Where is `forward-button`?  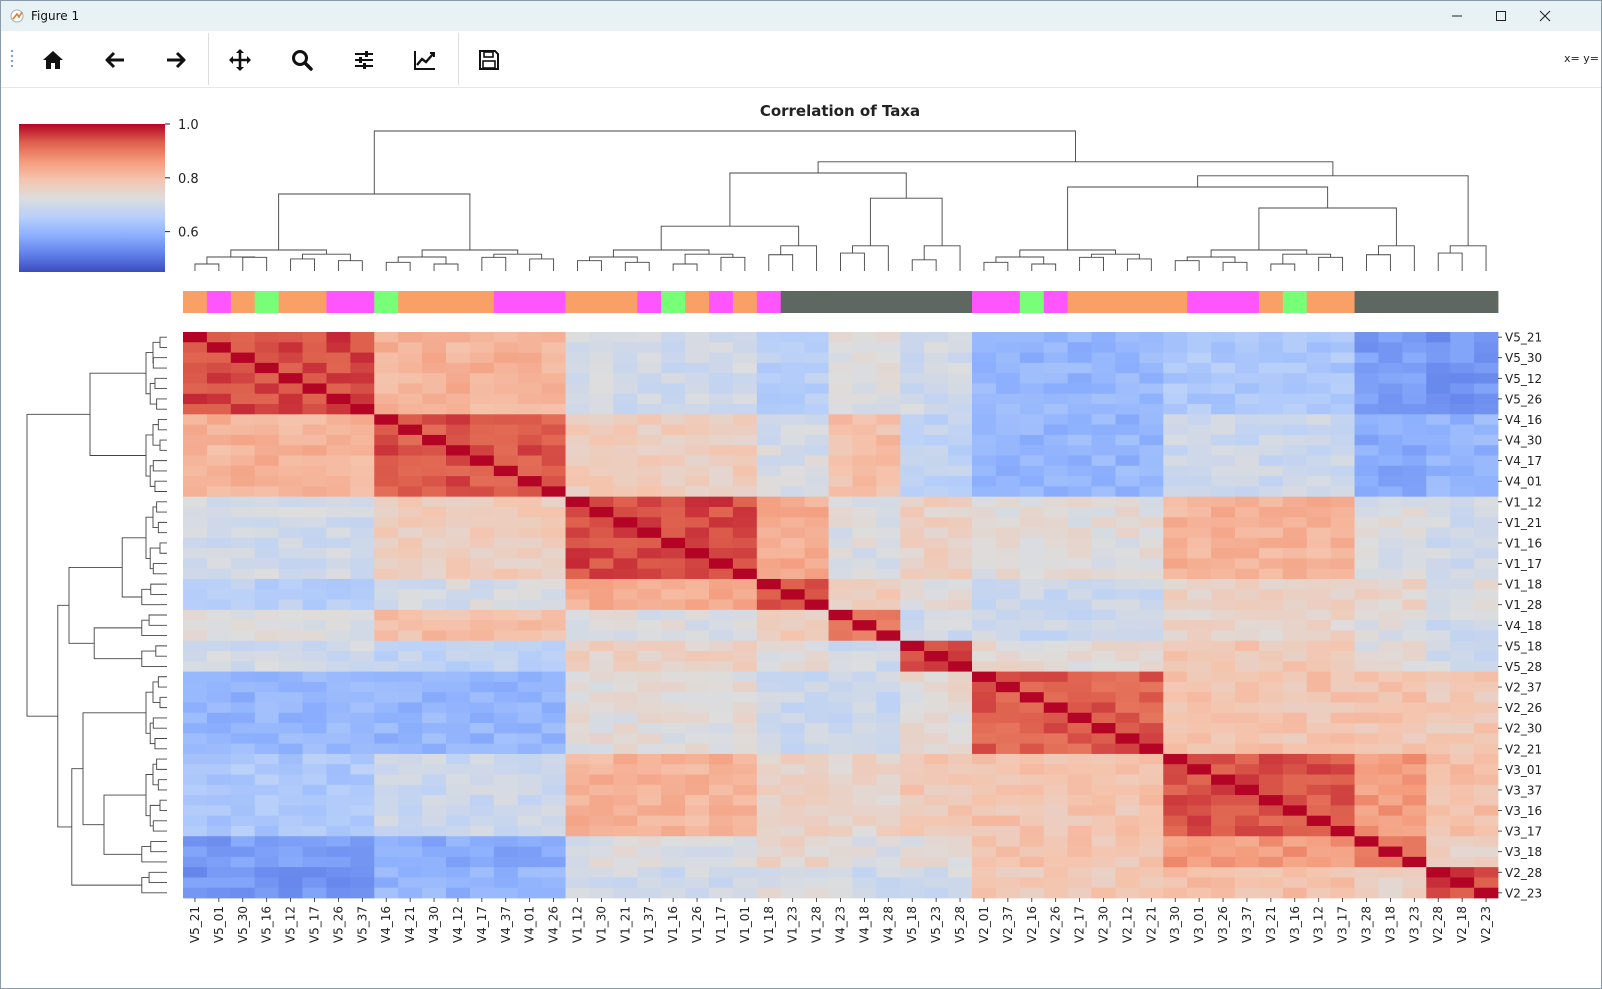 forward-button is located at coordinates (176, 60).